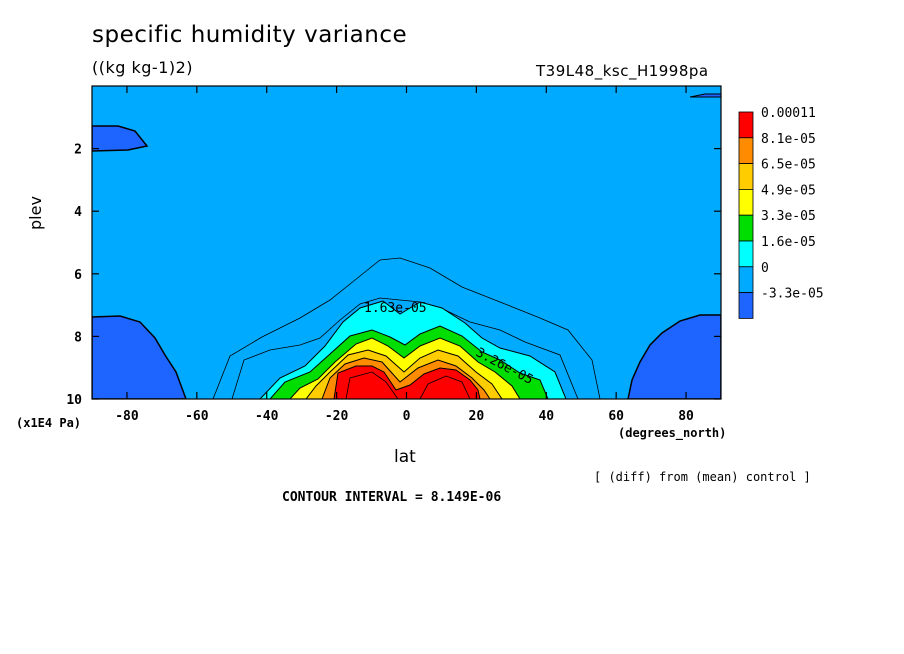 Image resolution: width=904 pixels, height=654 pixels. Describe the element at coordinates (250, 35) in the screenshot. I see `chart-title: specific humidity variance` at that location.